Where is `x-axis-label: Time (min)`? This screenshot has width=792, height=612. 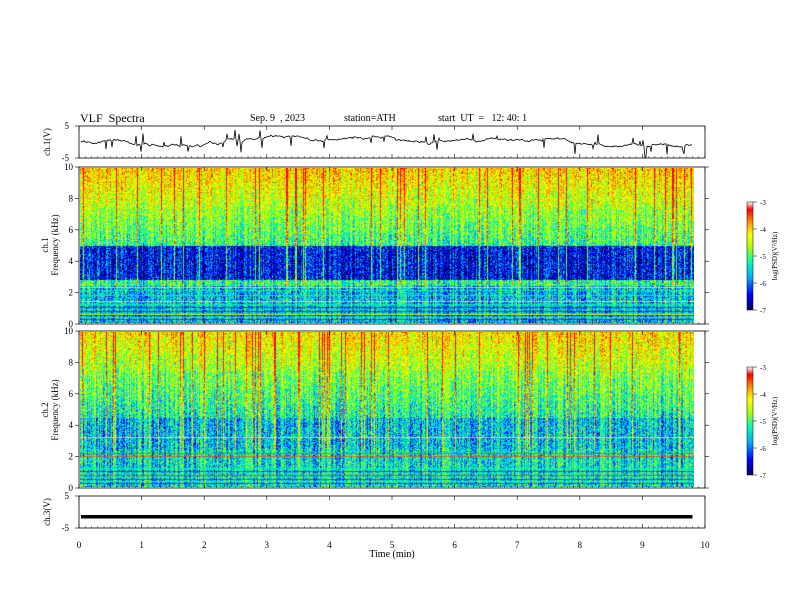 x-axis-label: Time (min) is located at coordinates (391, 554).